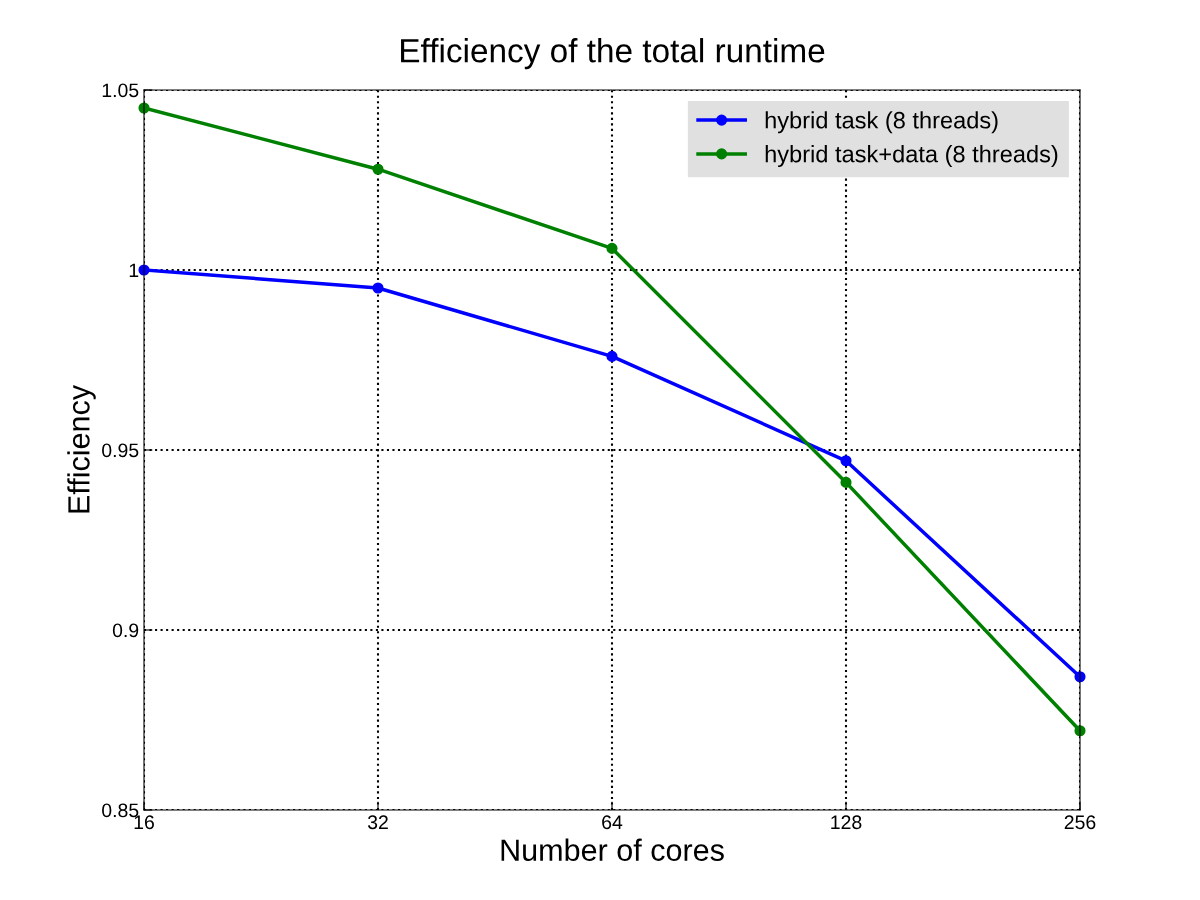 The height and width of the screenshot is (900, 1200). I want to click on x-axis-title: Number of cores, so click(612, 849).